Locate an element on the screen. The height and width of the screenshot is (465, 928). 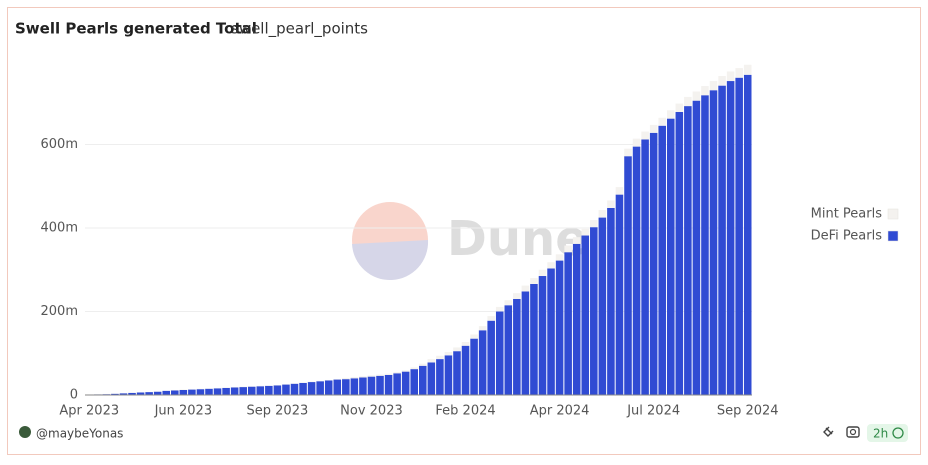
y-tick-label: 400m is located at coordinates (59, 228).